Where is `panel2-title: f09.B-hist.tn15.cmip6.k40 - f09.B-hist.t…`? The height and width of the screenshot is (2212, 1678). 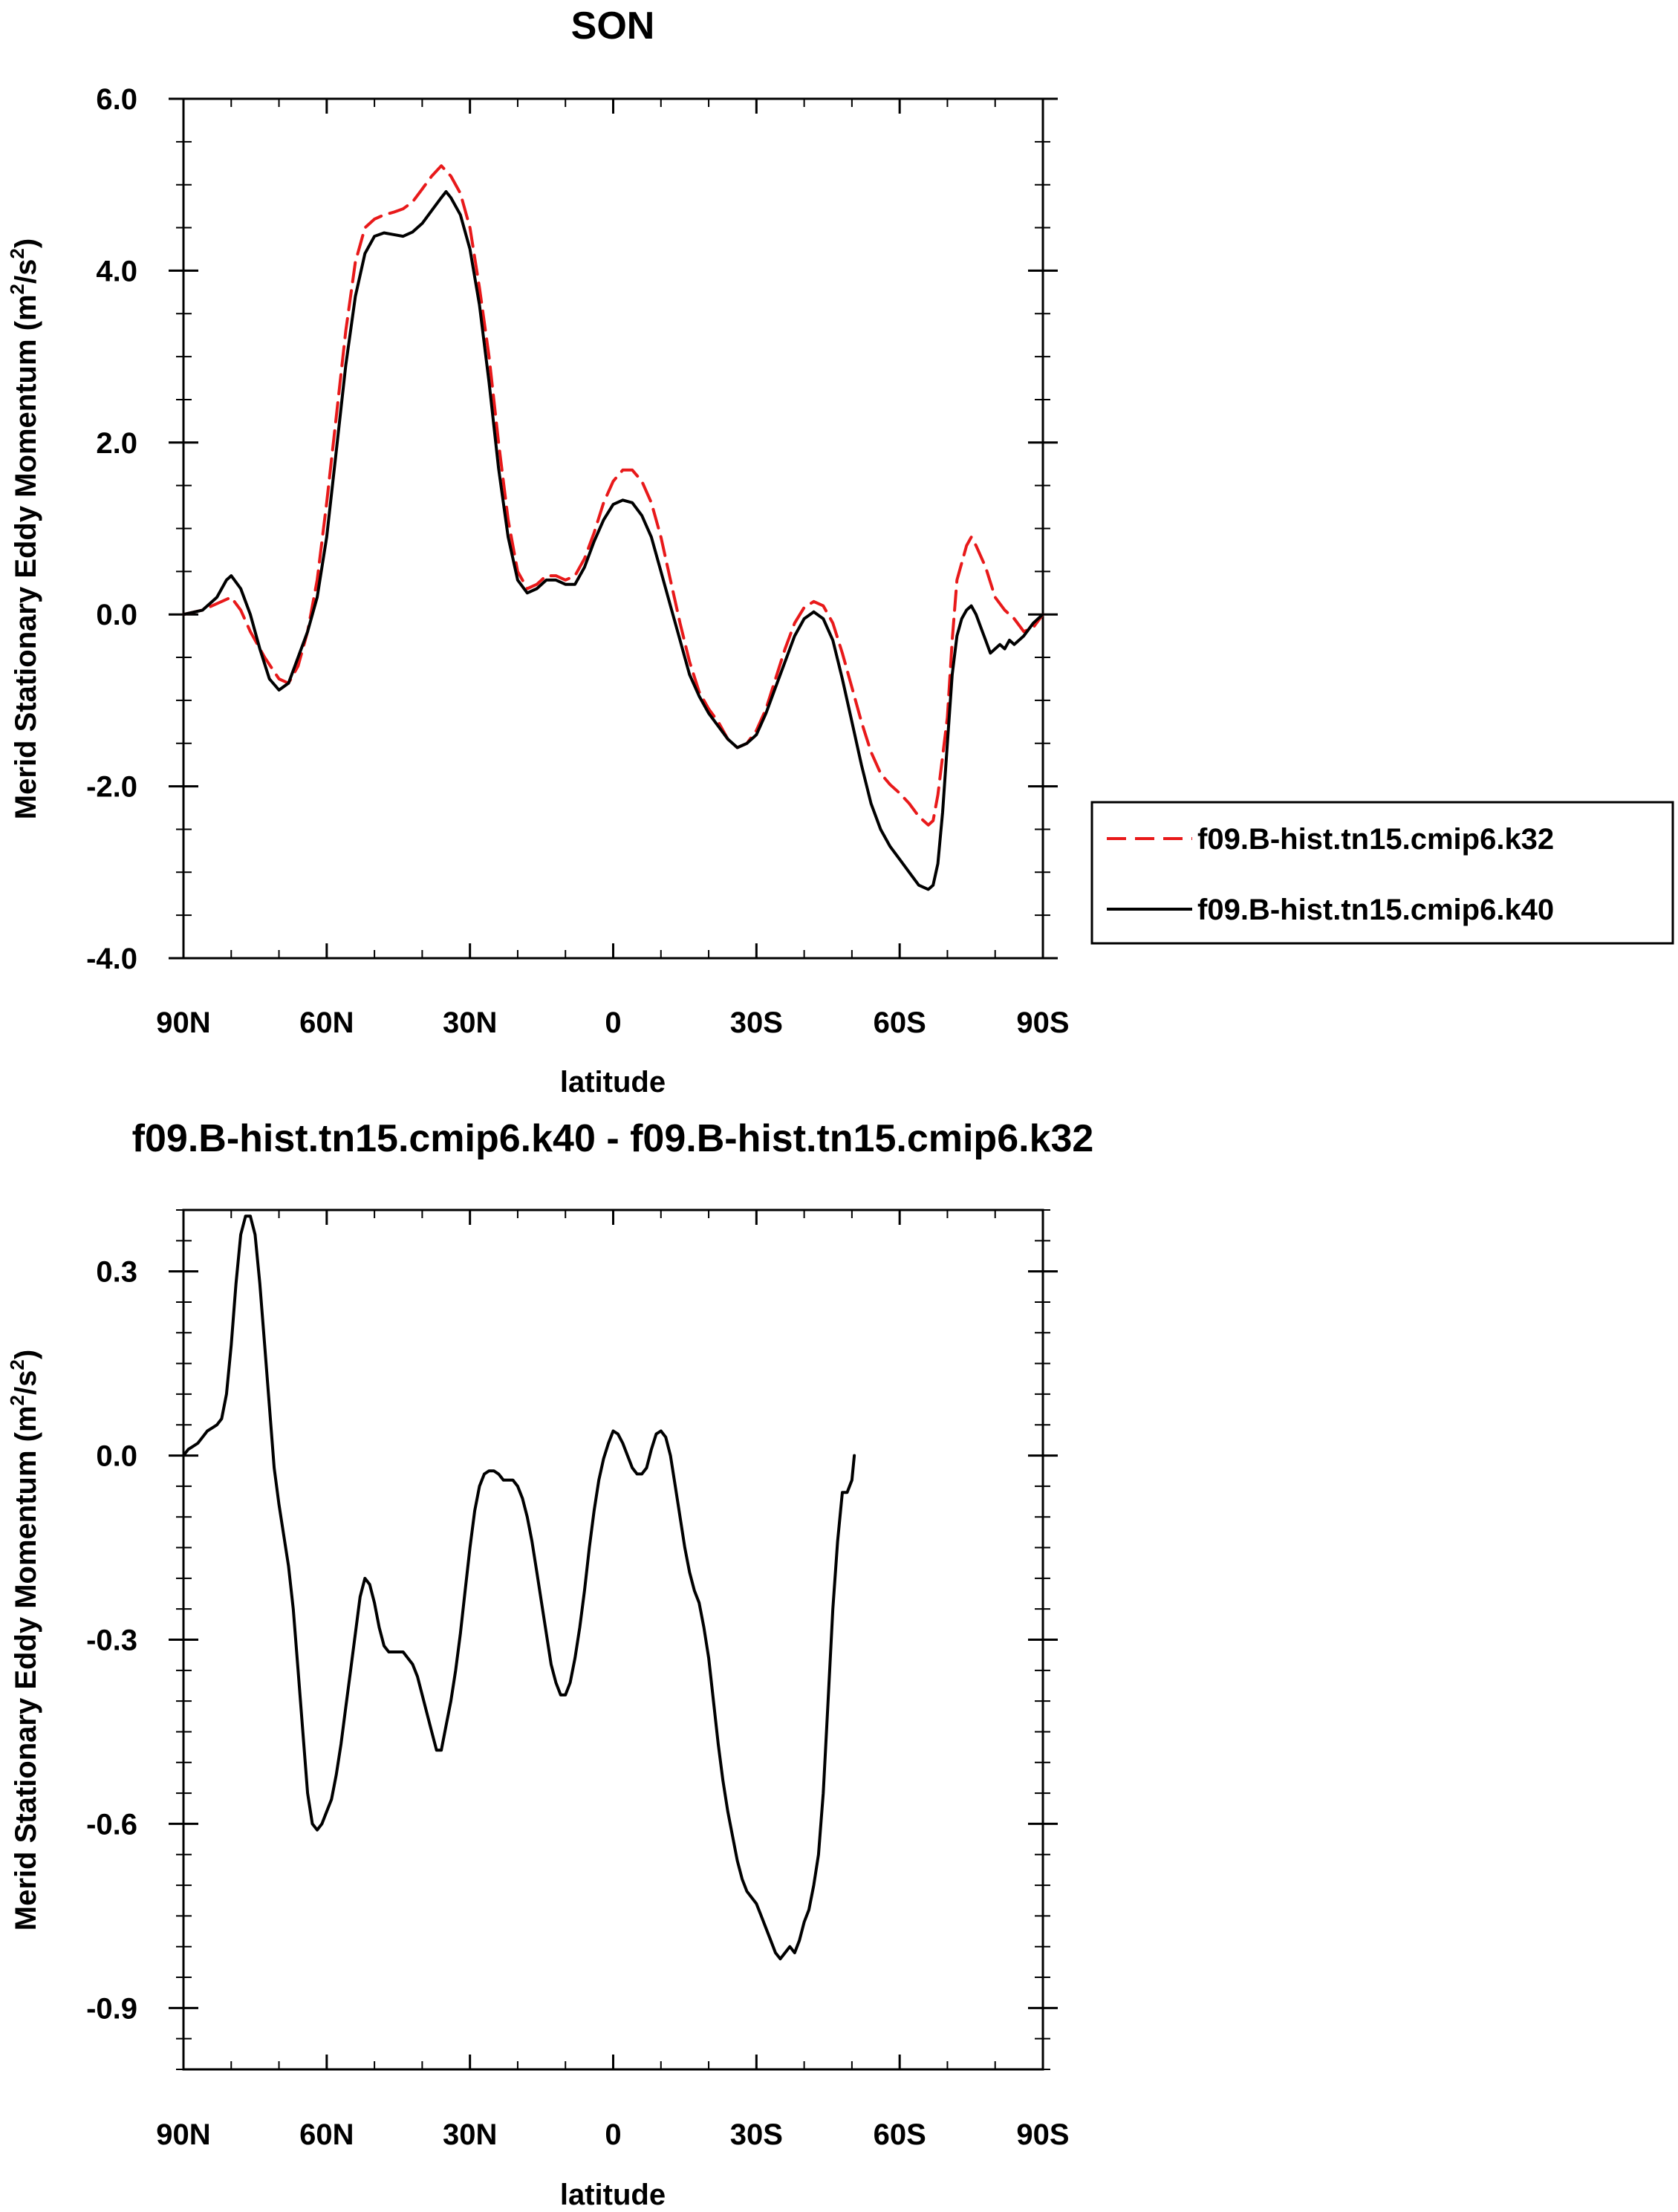 panel2-title: f09.B-hist.tn15.cmip6.k40 - f09.B-hist.t… is located at coordinates (613, 1138).